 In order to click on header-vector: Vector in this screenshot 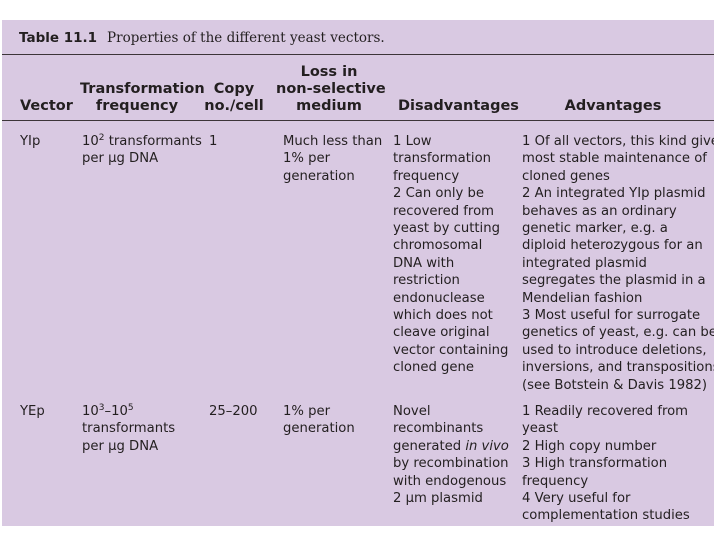, I will do `click(46, 106)`.